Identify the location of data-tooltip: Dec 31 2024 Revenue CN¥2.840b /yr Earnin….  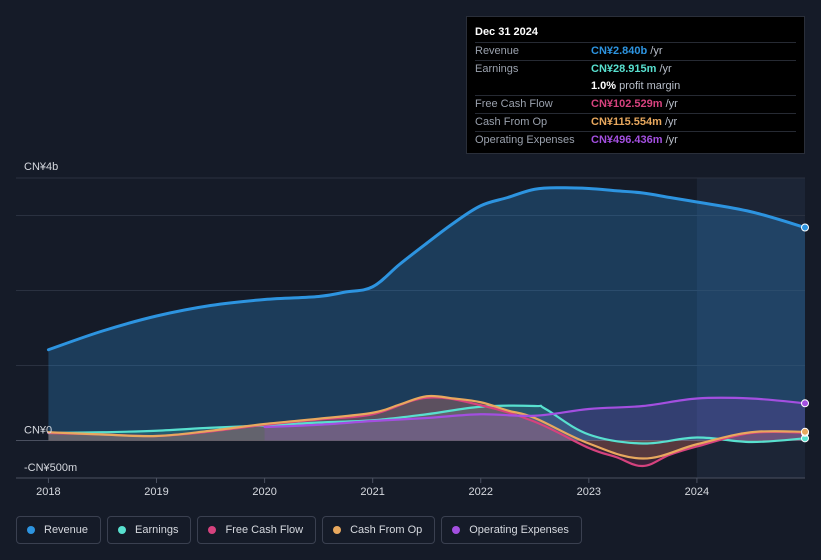
(635, 85).